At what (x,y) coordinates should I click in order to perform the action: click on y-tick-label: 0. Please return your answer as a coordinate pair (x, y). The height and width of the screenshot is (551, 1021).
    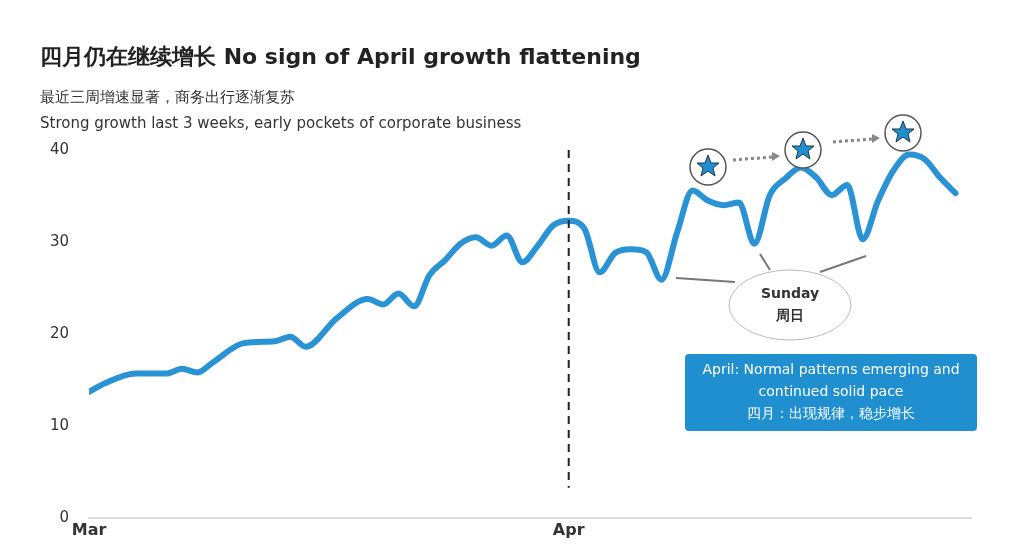
    Looking at the image, I should click on (64, 516).